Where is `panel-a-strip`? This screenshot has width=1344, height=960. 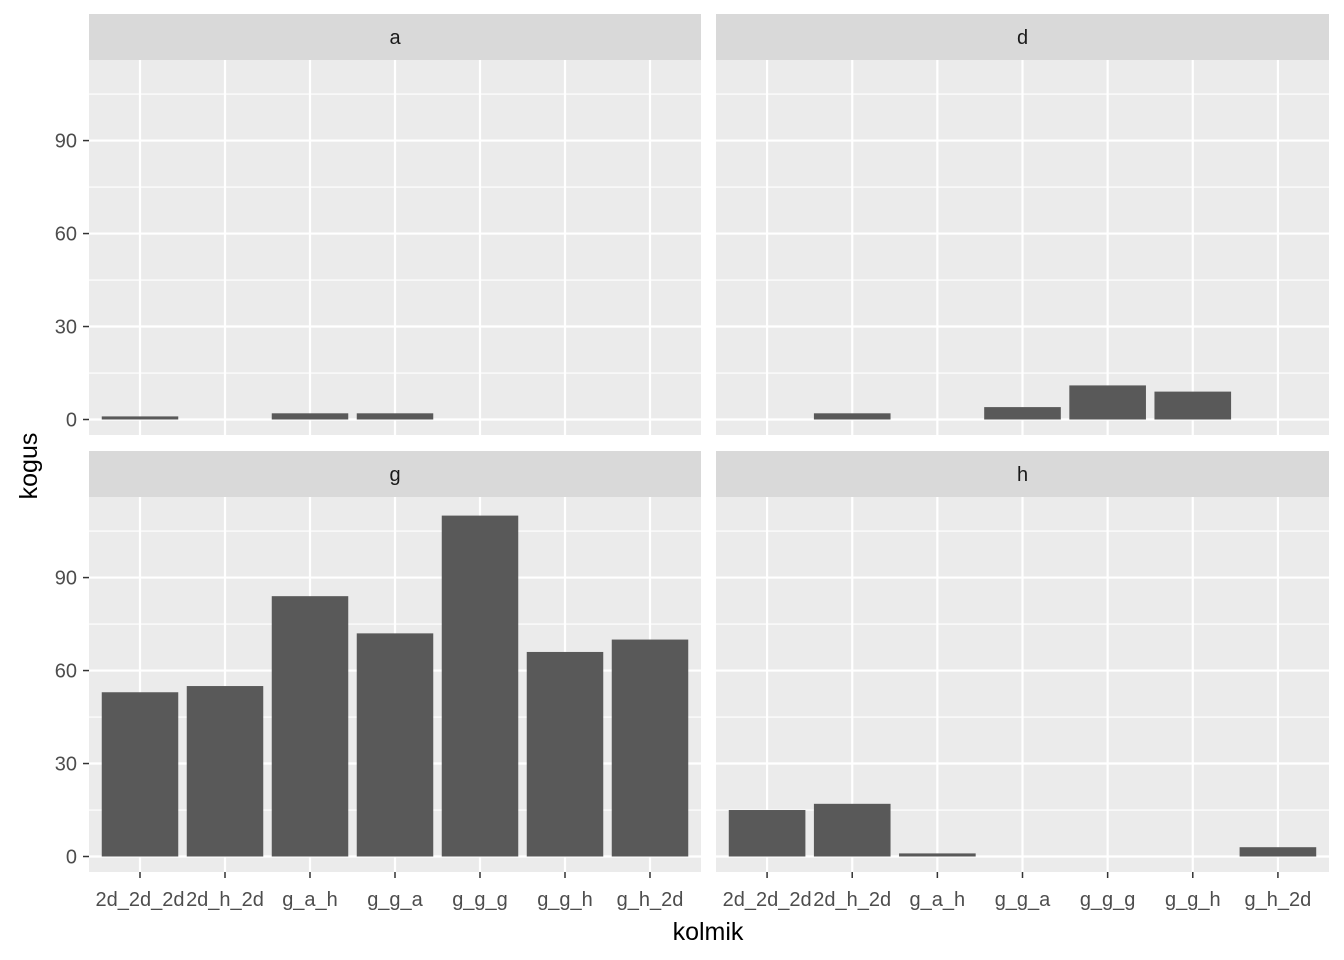
panel-a-strip is located at coordinates (395, 37).